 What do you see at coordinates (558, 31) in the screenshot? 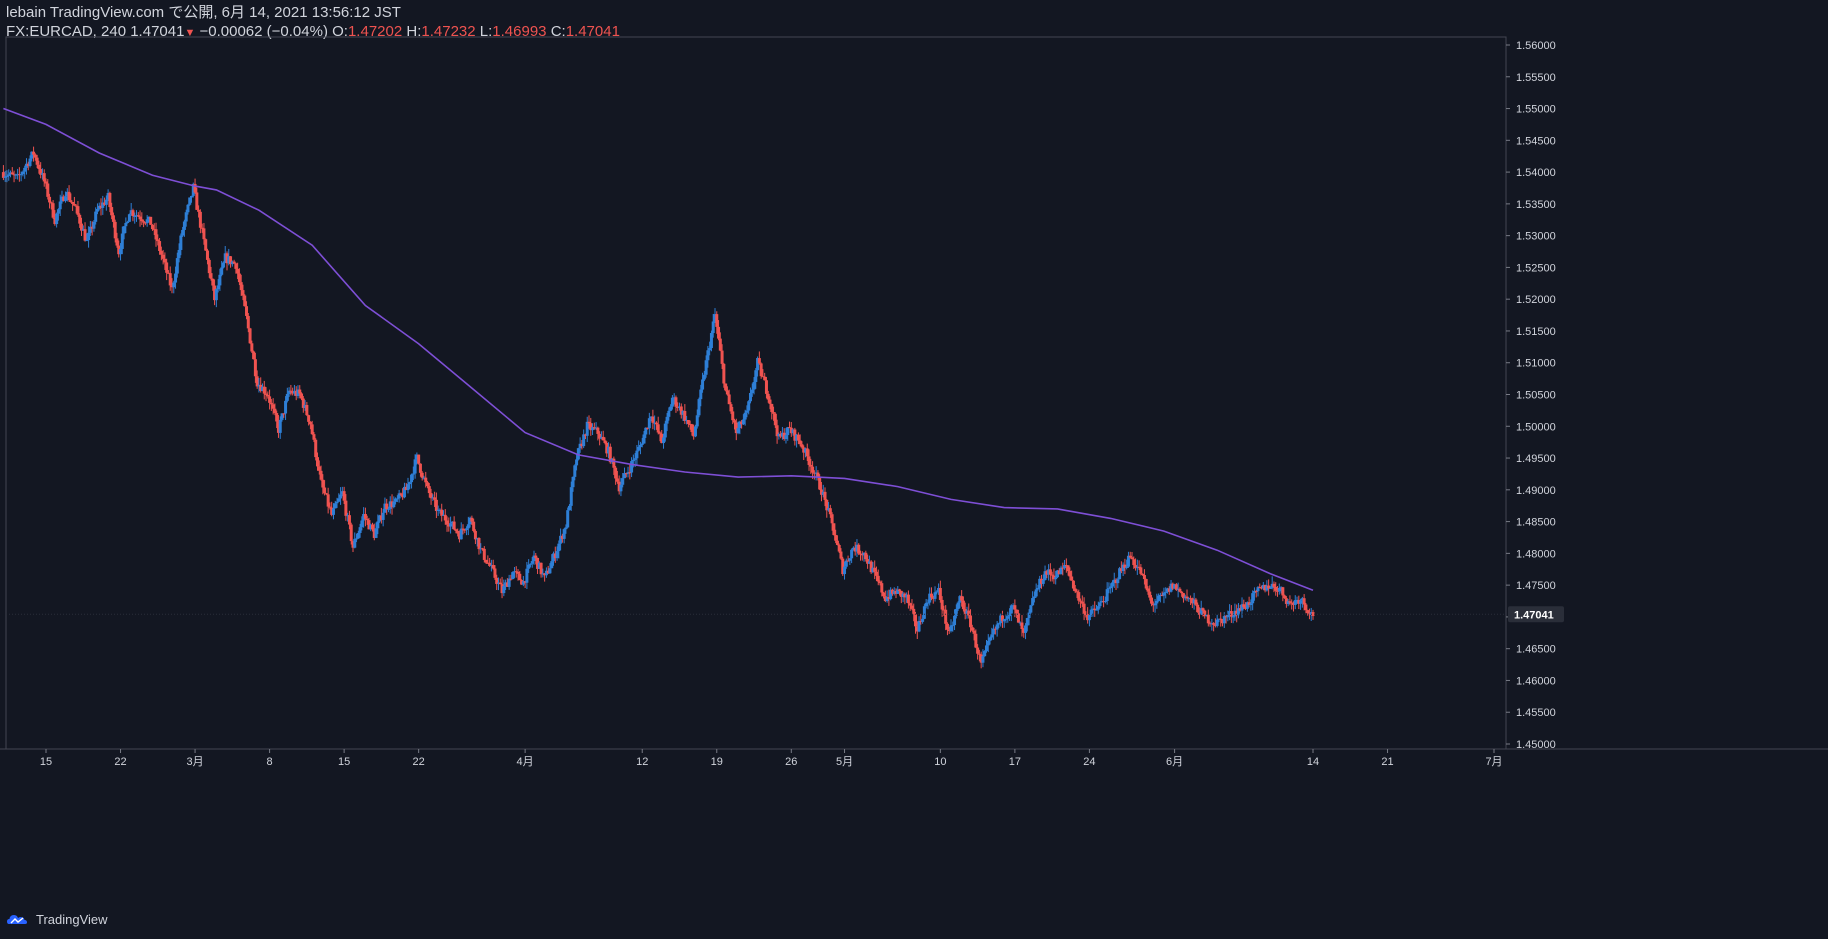
I see `close-label: C:` at bounding box center [558, 31].